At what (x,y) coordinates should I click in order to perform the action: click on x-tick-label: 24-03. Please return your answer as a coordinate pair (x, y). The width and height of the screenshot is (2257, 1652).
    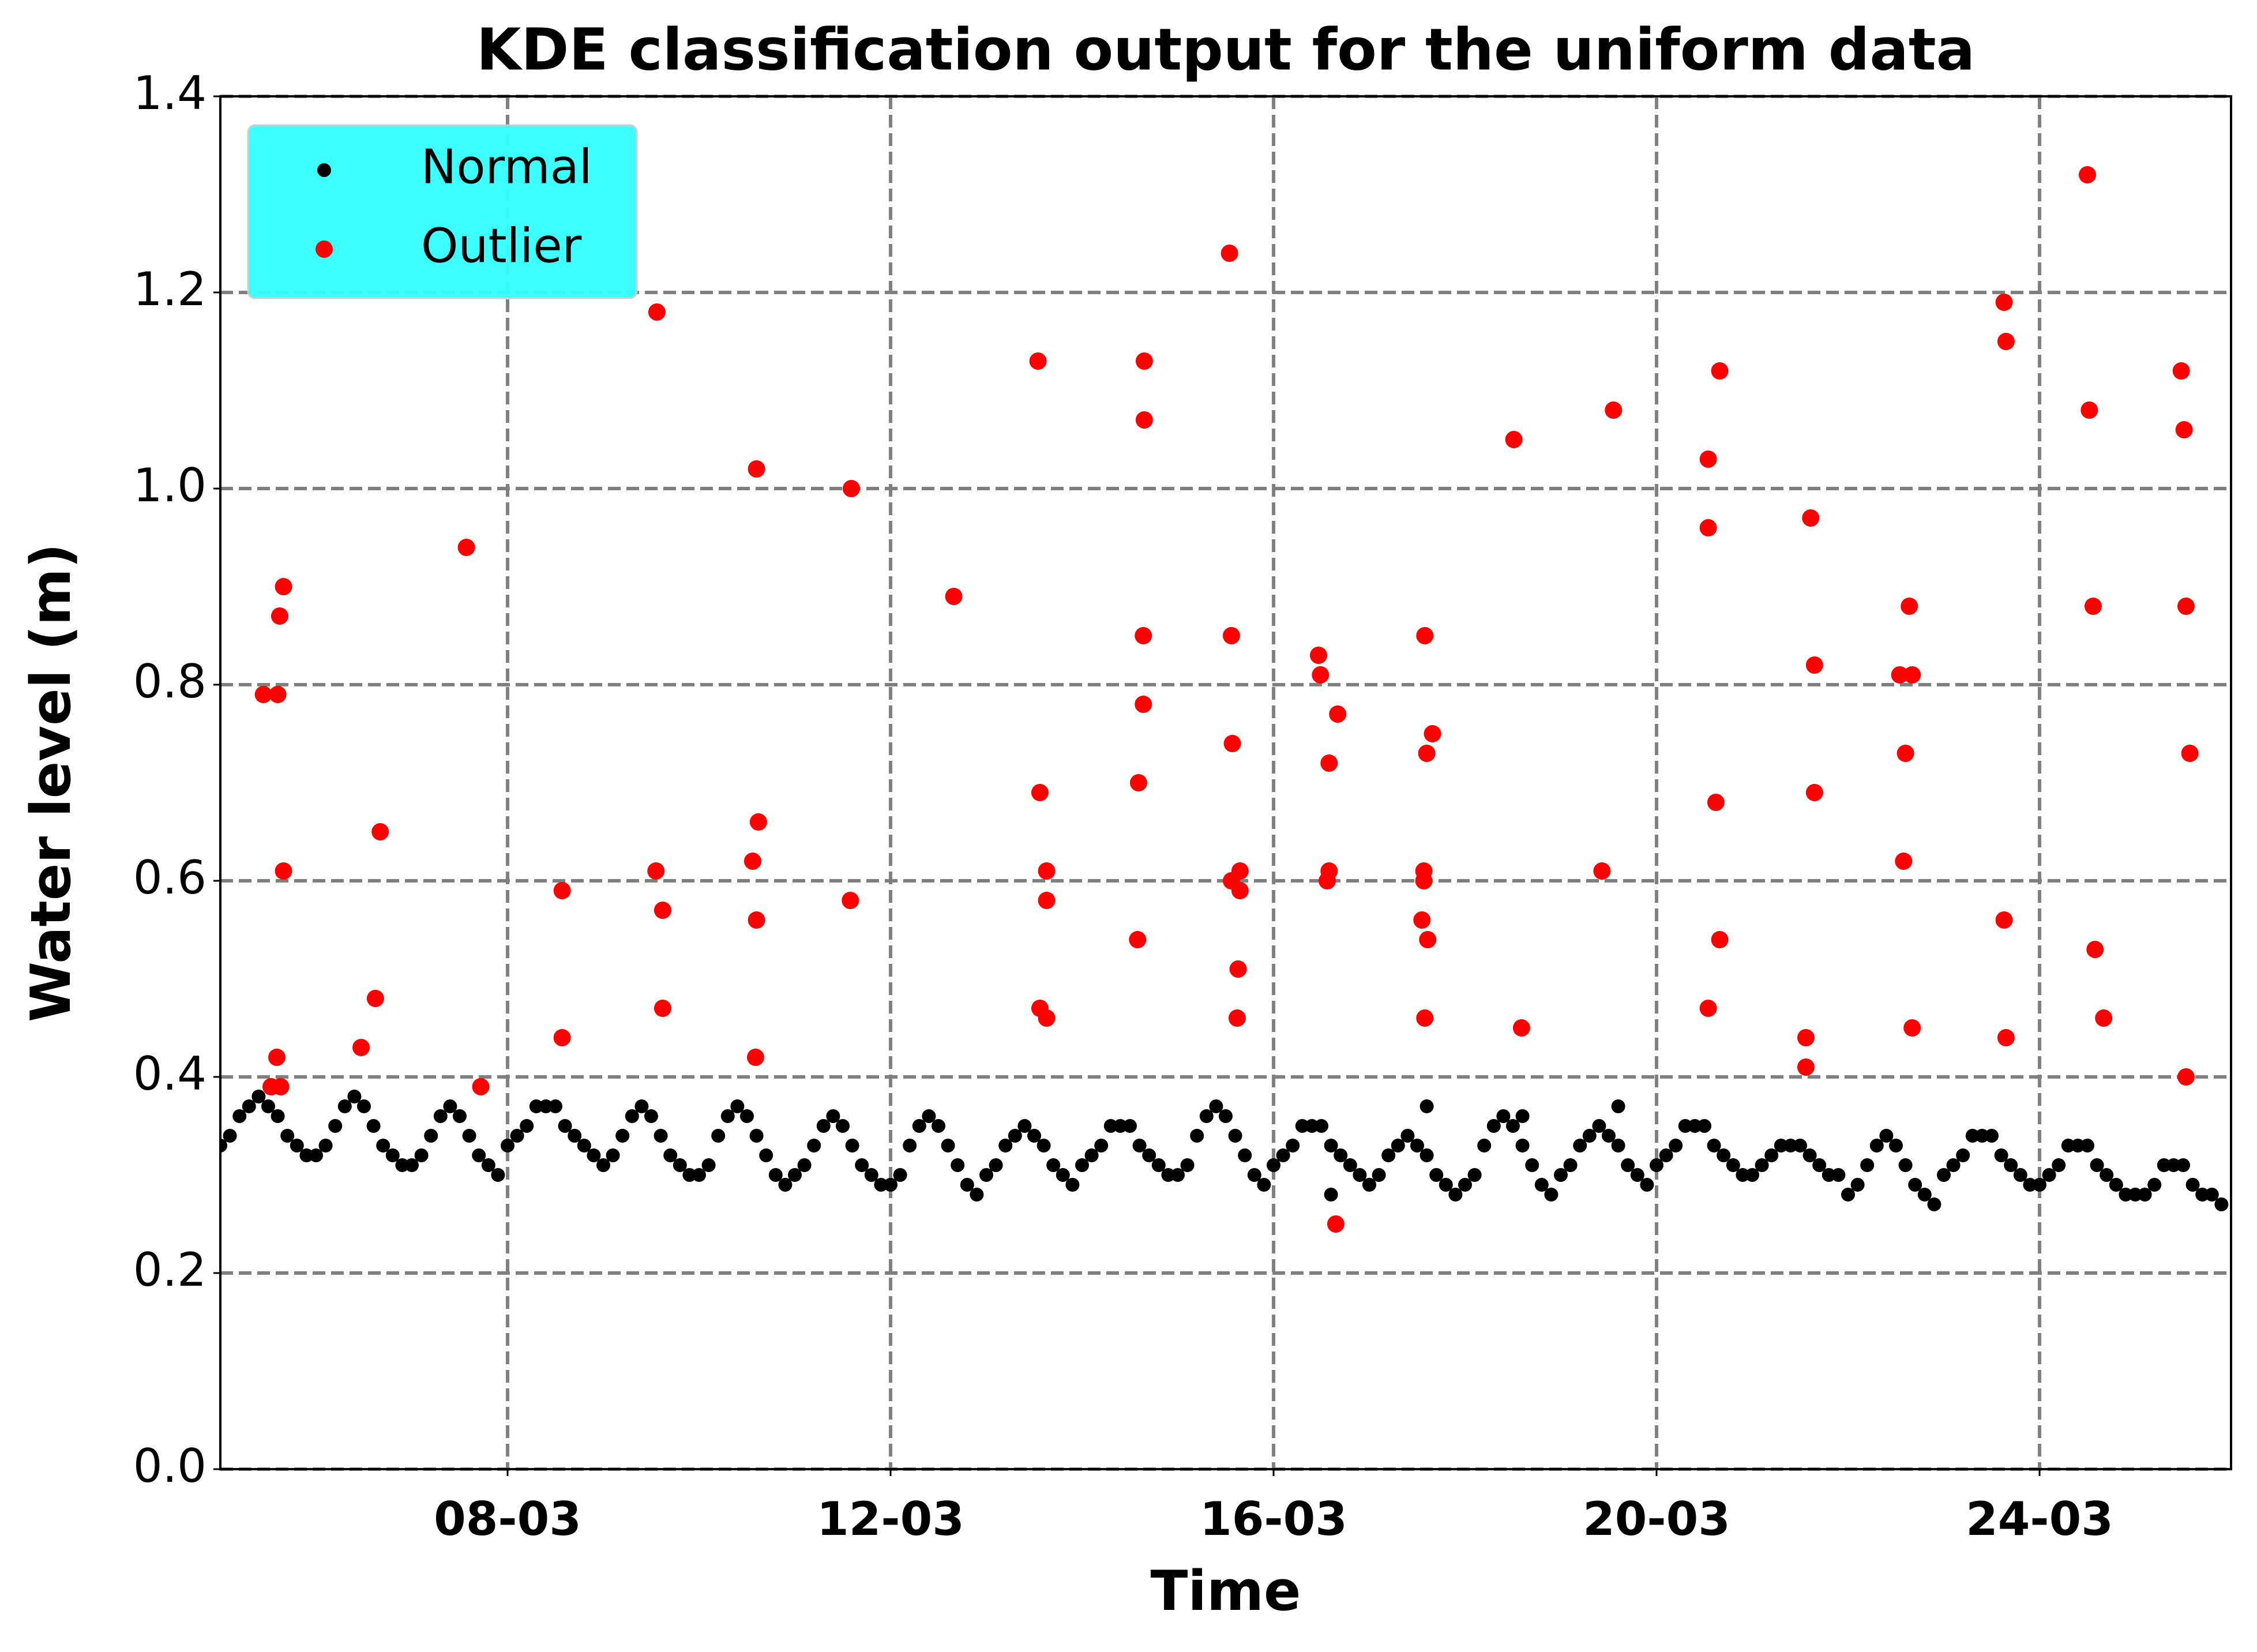
    Looking at the image, I should click on (2039, 1519).